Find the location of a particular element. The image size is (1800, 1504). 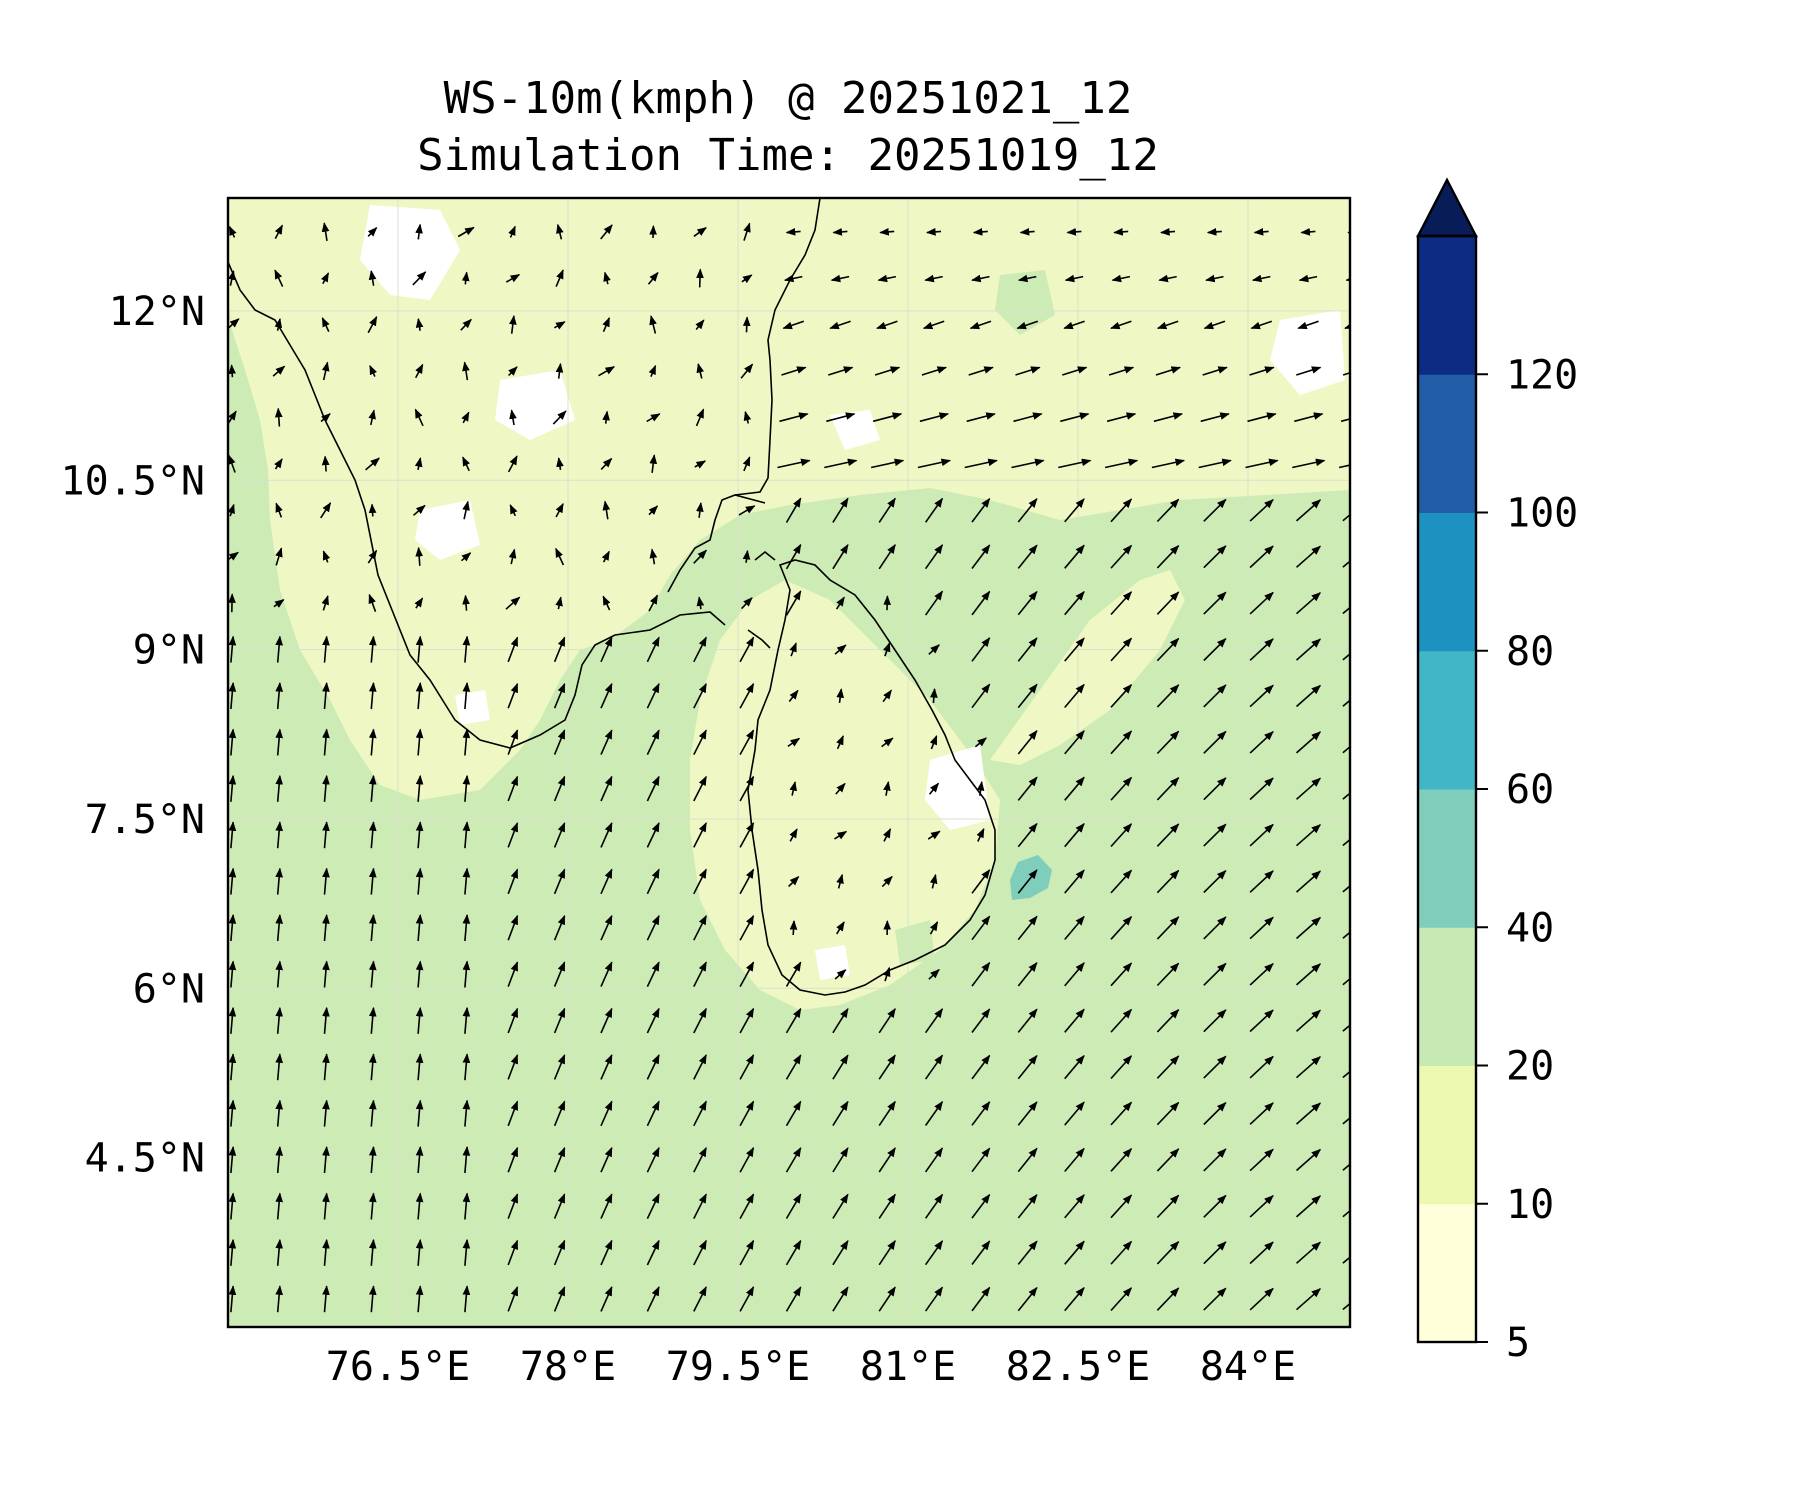

colorbar: 5 10 20 40 60 80 100 120 is located at coordinates (1498, 773).